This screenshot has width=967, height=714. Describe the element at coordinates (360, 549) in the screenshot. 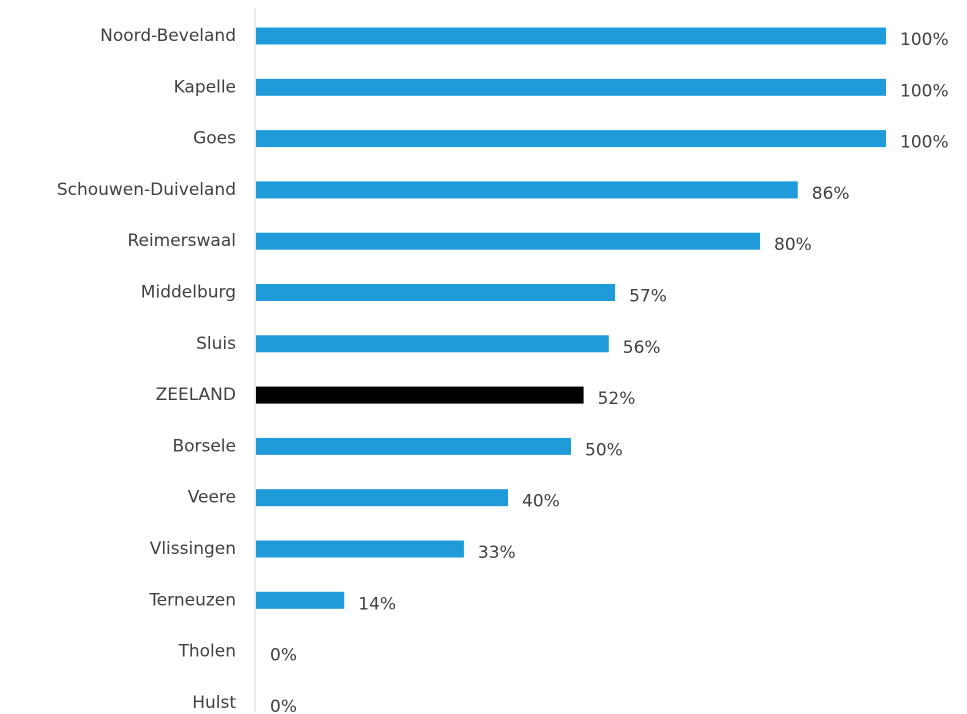

I see `bar-vlissingen` at that location.